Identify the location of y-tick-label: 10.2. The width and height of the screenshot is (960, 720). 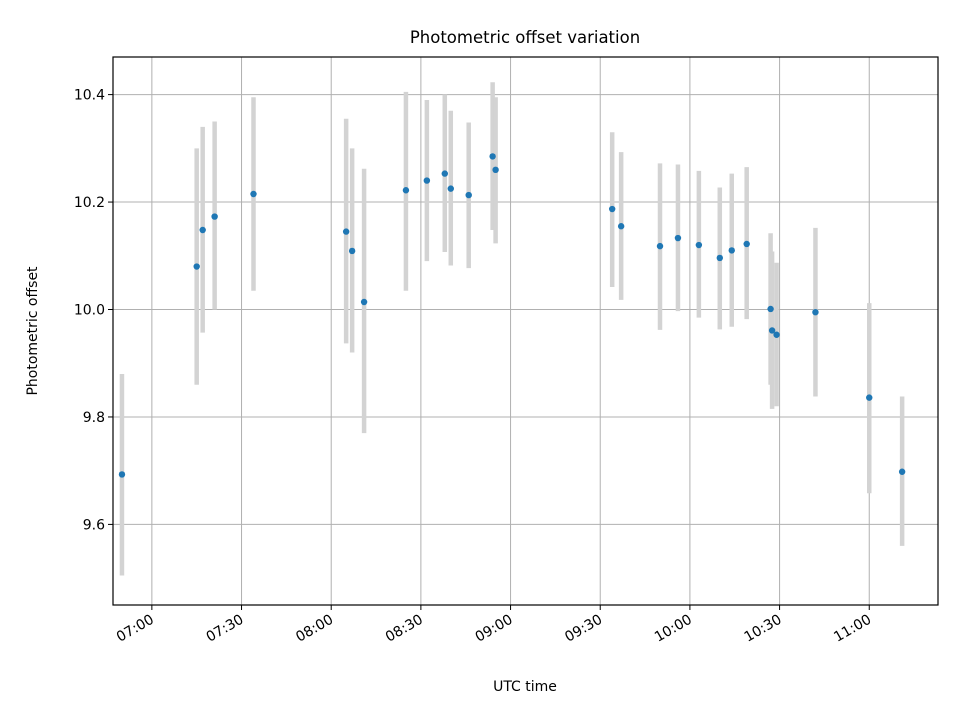
(89, 203).